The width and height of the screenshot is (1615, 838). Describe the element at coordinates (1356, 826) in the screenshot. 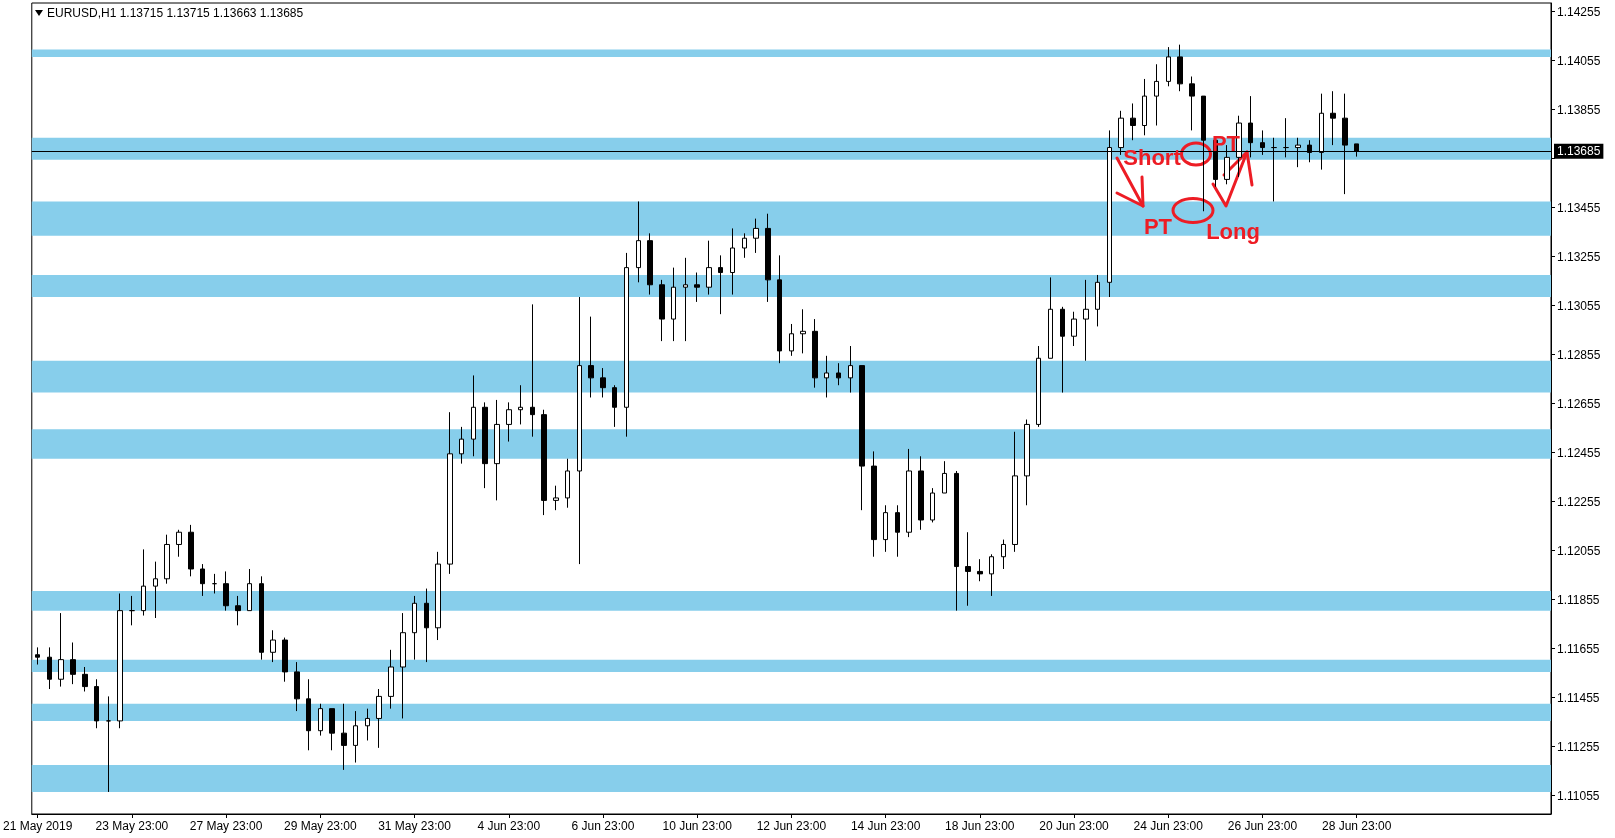

I see `x-tick-label: 28 Jun 23:00` at that location.